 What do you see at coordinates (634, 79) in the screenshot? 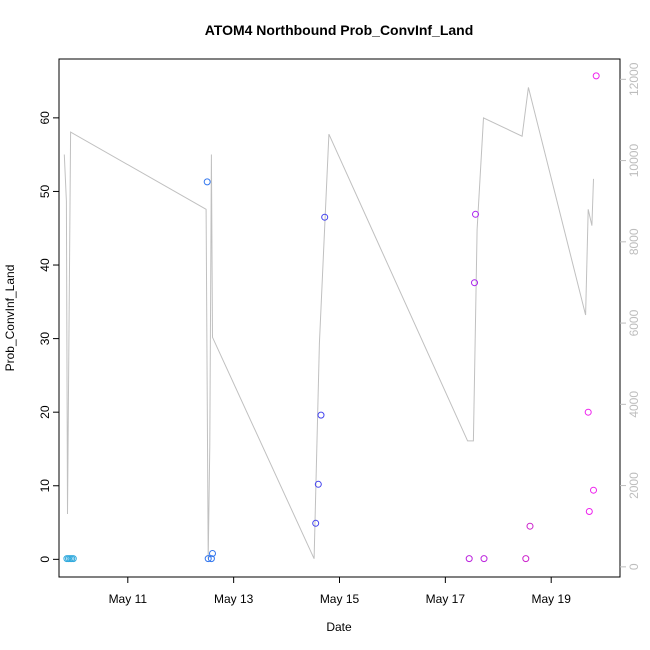
I see `y2-tick-label-6: 12000` at bounding box center [634, 79].